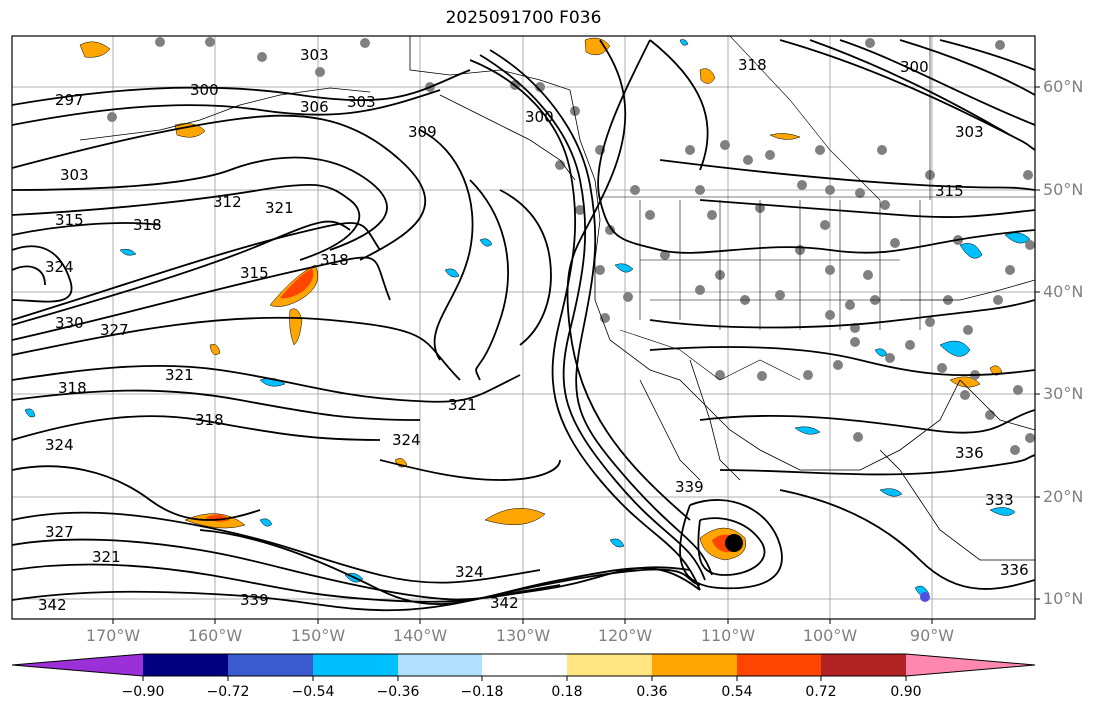 This screenshot has height=712, width=1105. What do you see at coordinates (906, 692) in the screenshot?
I see `colorbar-tick-label: 0.90` at bounding box center [906, 692].